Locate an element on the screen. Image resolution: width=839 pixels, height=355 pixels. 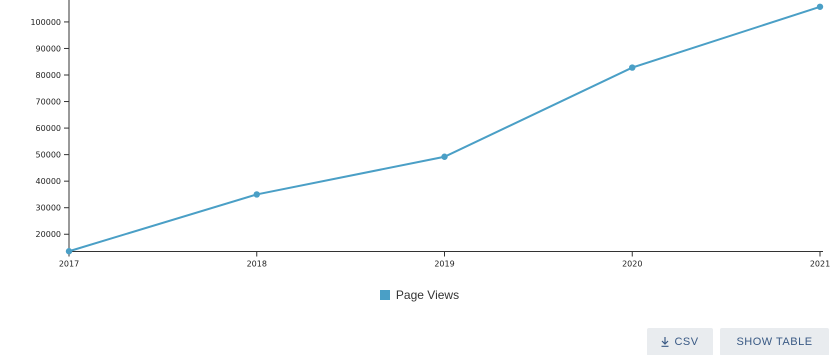
legend-label: Page Views is located at coordinates (427, 295).